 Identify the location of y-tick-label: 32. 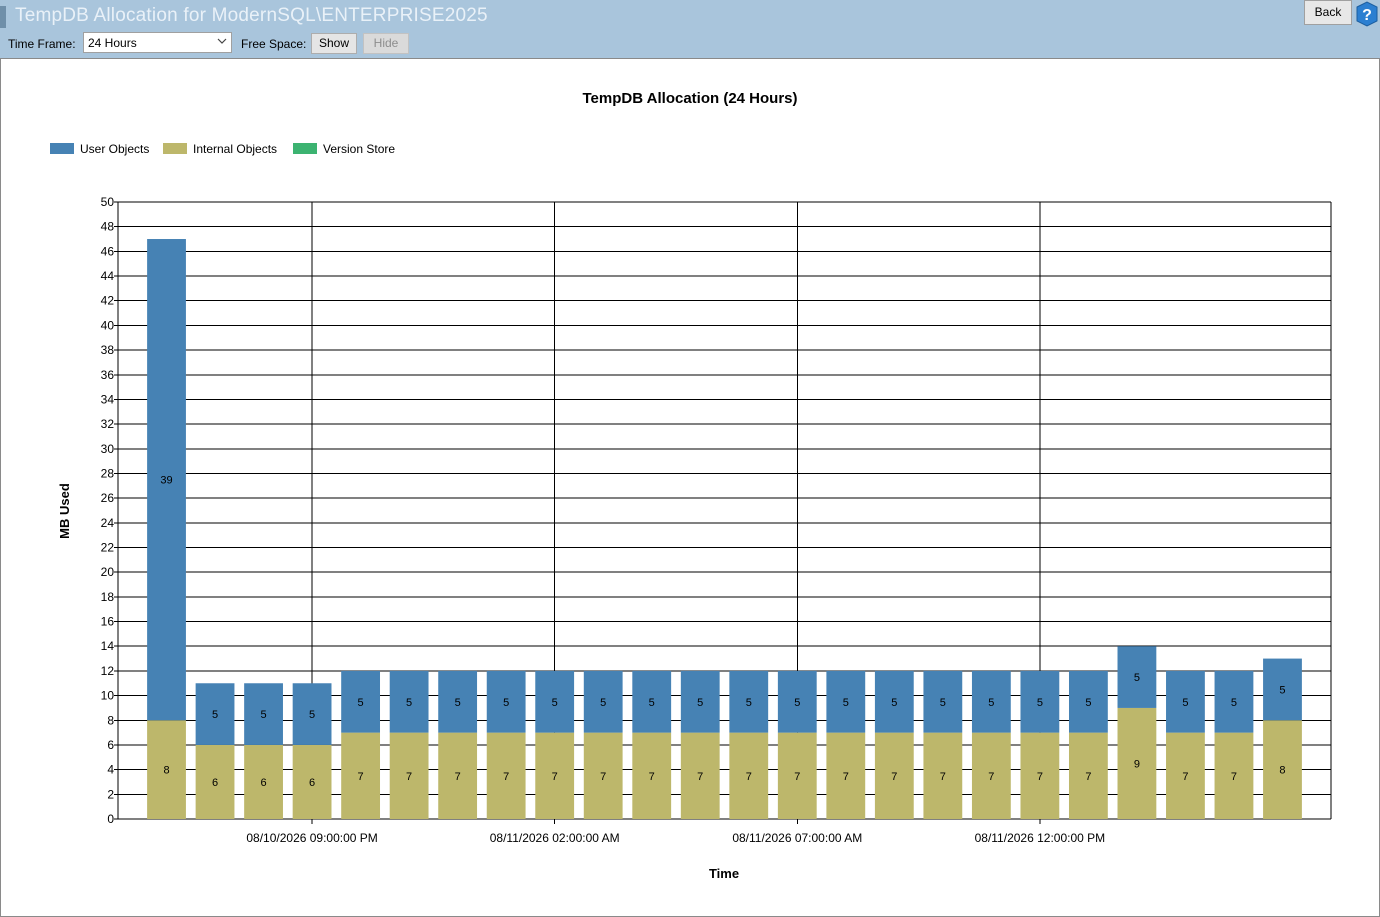
(108, 424).